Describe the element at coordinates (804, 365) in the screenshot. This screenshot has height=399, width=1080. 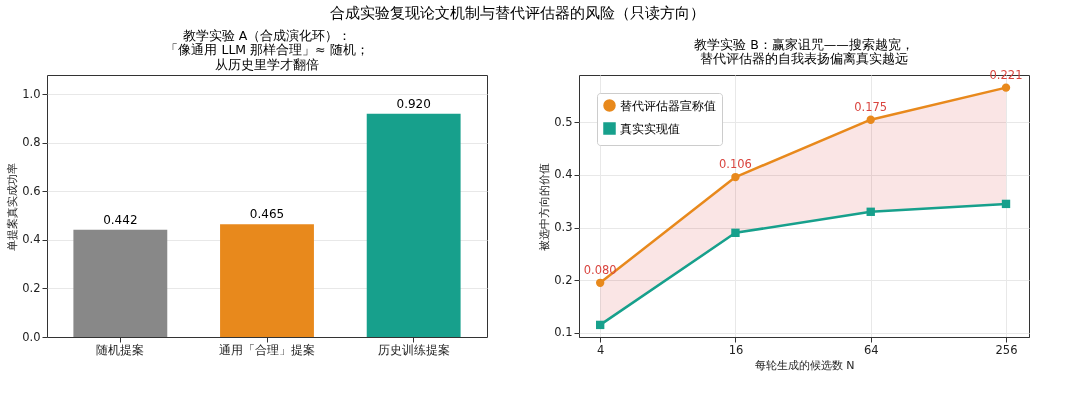
I see `x-axis-title: 每轮生成的候选数 N` at that location.